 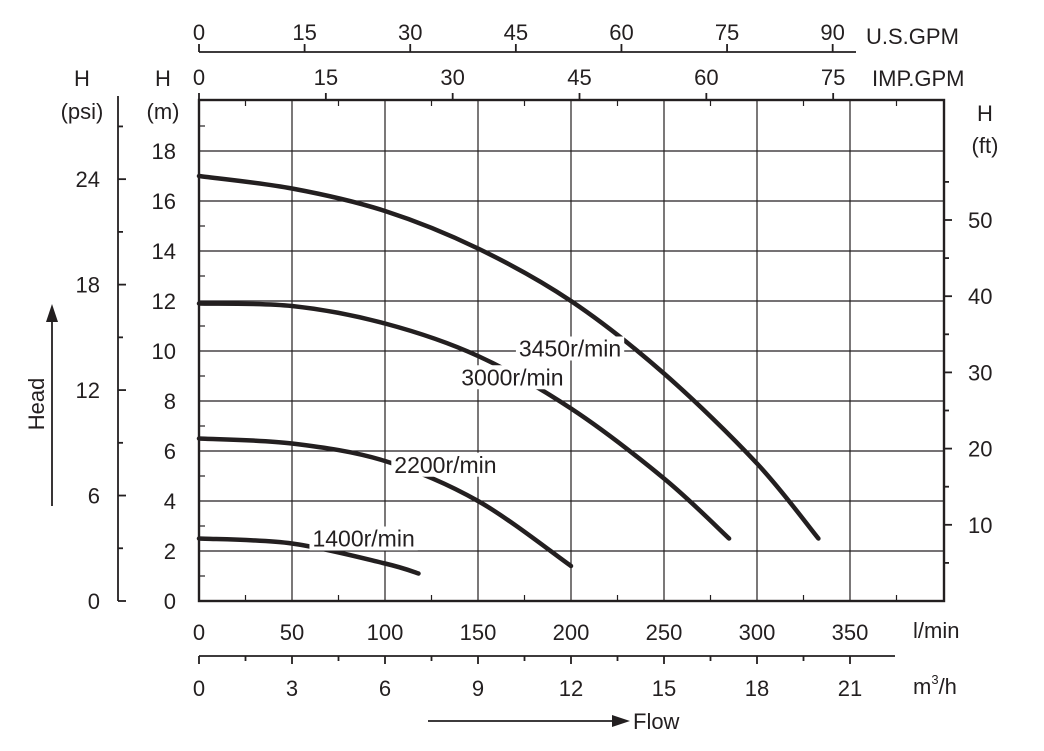 What do you see at coordinates (410, 32) in the screenshot?
I see `us-gpm-tick-label: 30` at bounding box center [410, 32].